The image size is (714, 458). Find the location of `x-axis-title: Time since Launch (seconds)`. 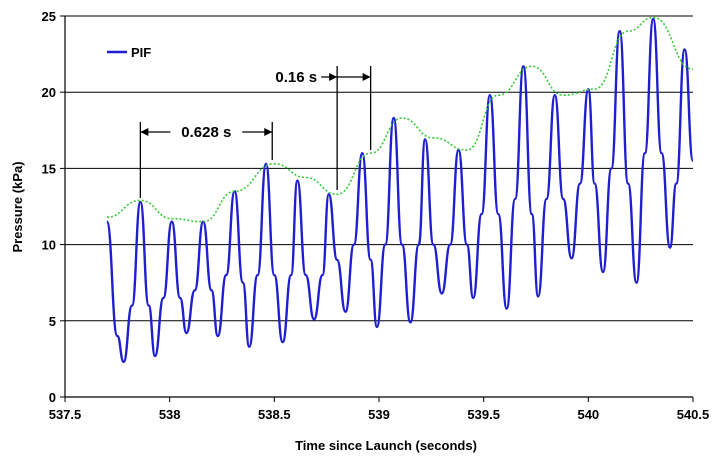

x-axis-title: Time since Launch (seconds) is located at coordinates (386, 445).